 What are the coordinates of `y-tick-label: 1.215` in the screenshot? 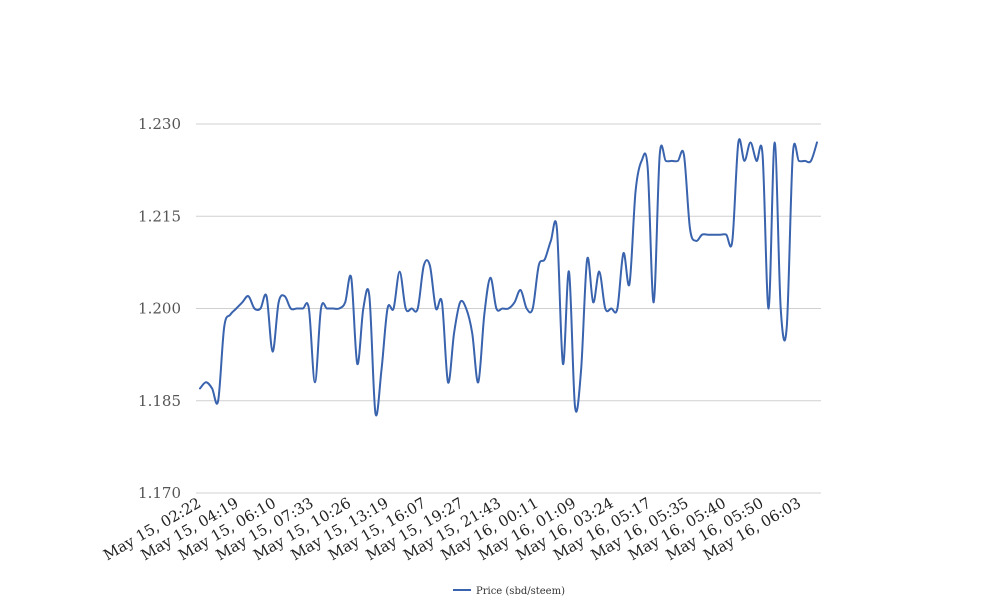 It's located at (159, 216).